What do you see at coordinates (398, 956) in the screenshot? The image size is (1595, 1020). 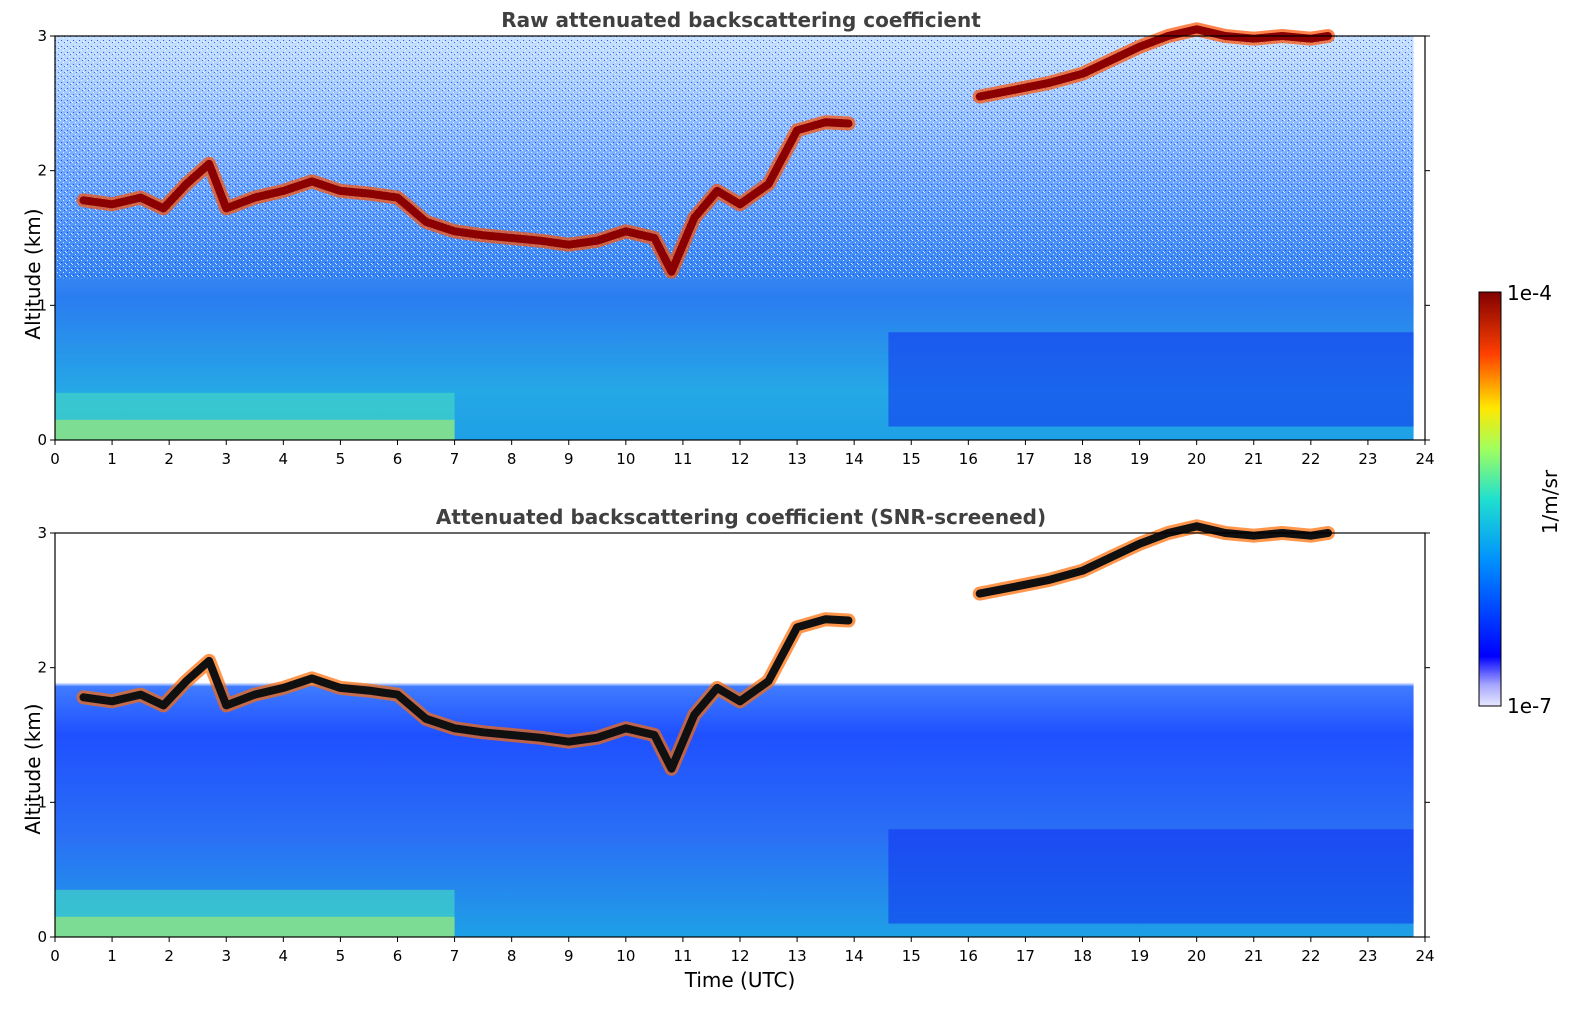 I see `bottom-x-tick-label-6: 6` at bounding box center [398, 956].